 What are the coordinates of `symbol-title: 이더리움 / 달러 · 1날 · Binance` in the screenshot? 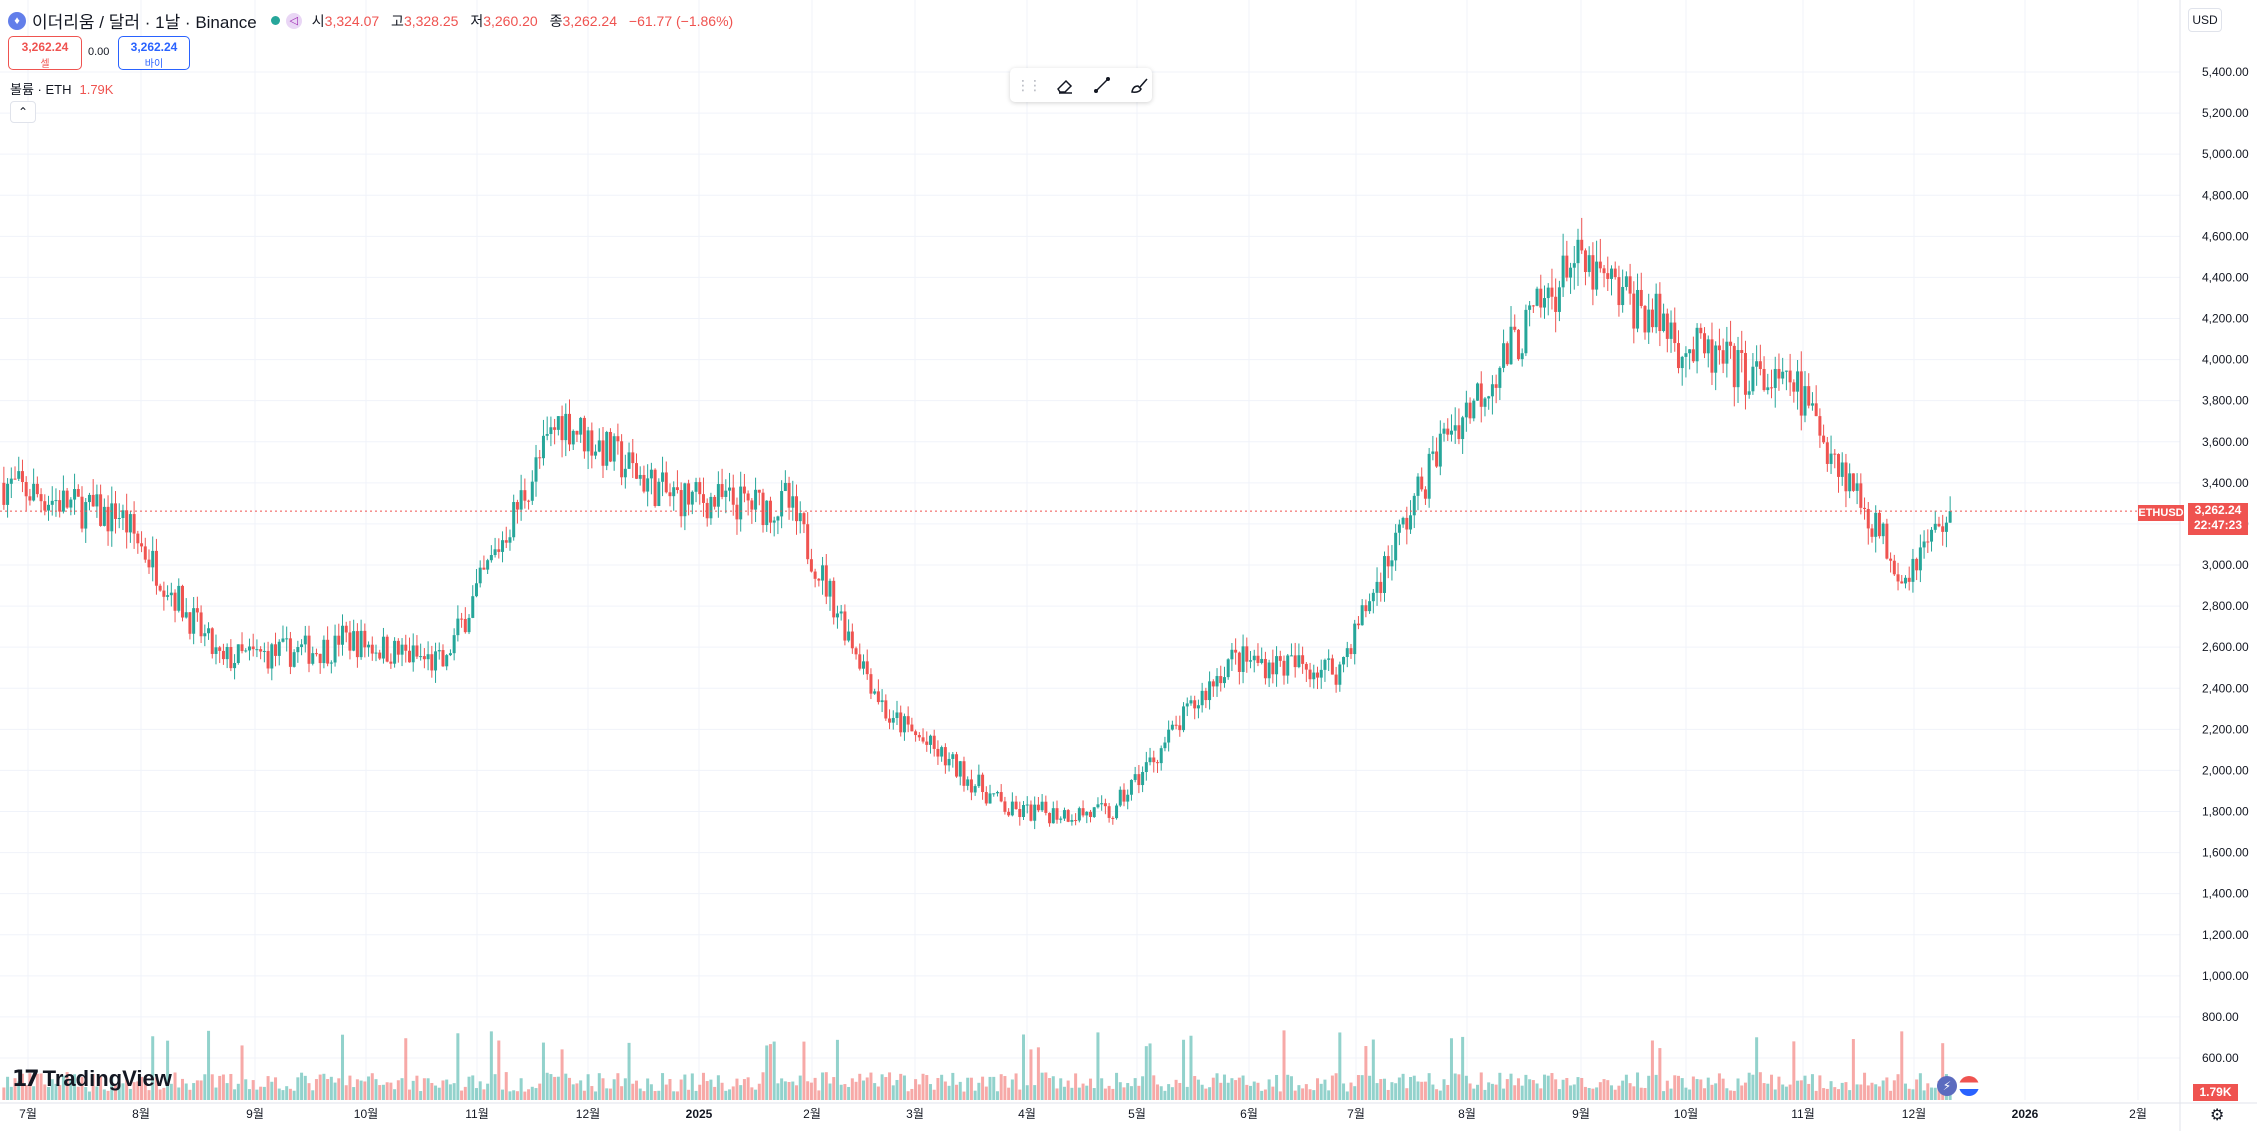 It's located at (144, 22).